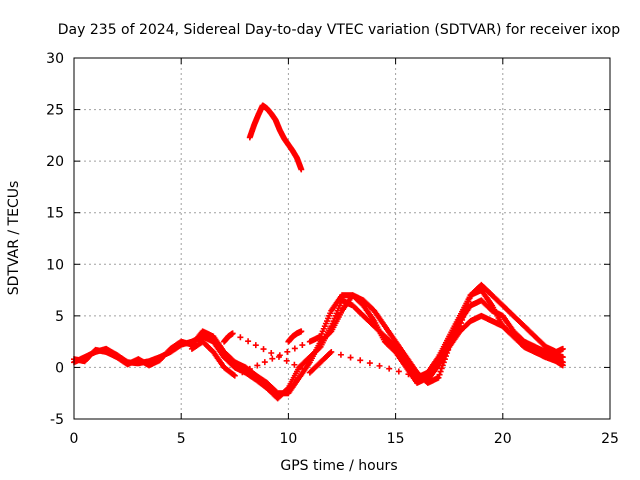 The width and height of the screenshot is (640, 480). I want to click on x-tick-label: 20, so click(503, 439).